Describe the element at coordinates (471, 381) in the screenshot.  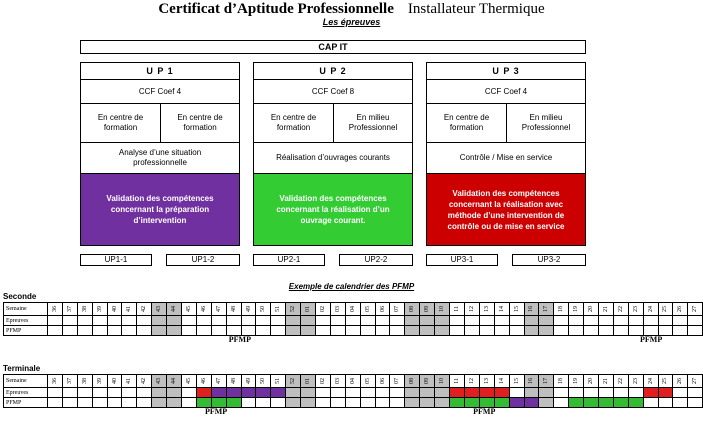
I see `week-label: 12` at that location.